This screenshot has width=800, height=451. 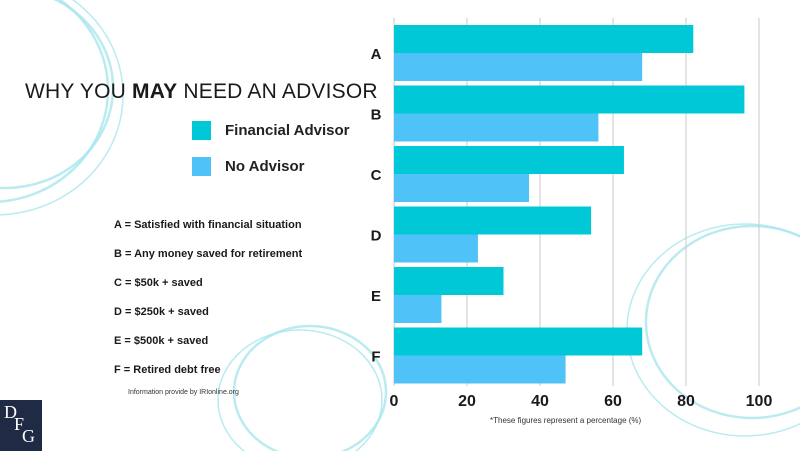 I want to click on bar-b-financial-advisor, so click(x=569, y=99).